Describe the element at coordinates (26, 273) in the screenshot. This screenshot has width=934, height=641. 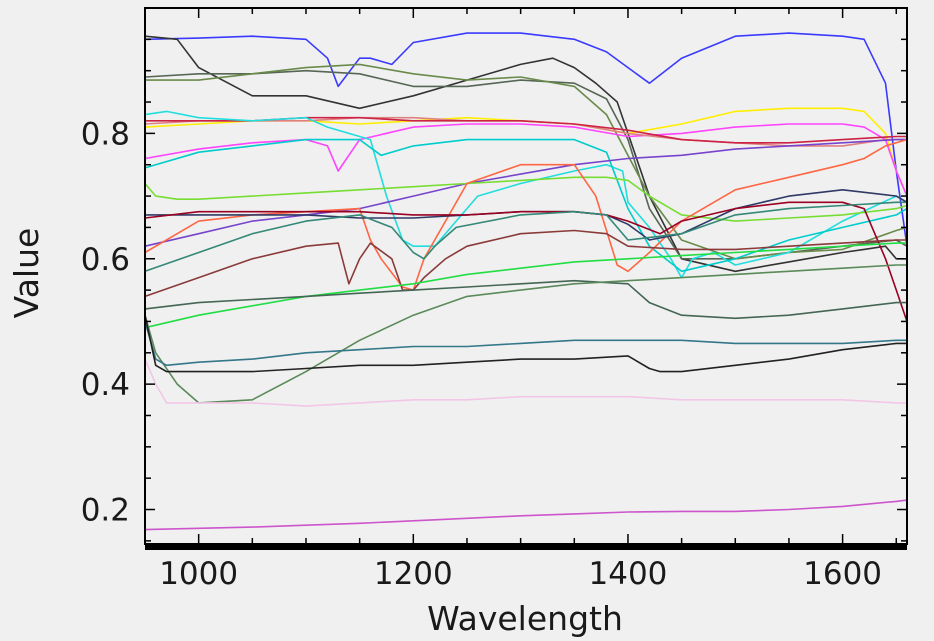
I see `y-axis-title: Value` at that location.